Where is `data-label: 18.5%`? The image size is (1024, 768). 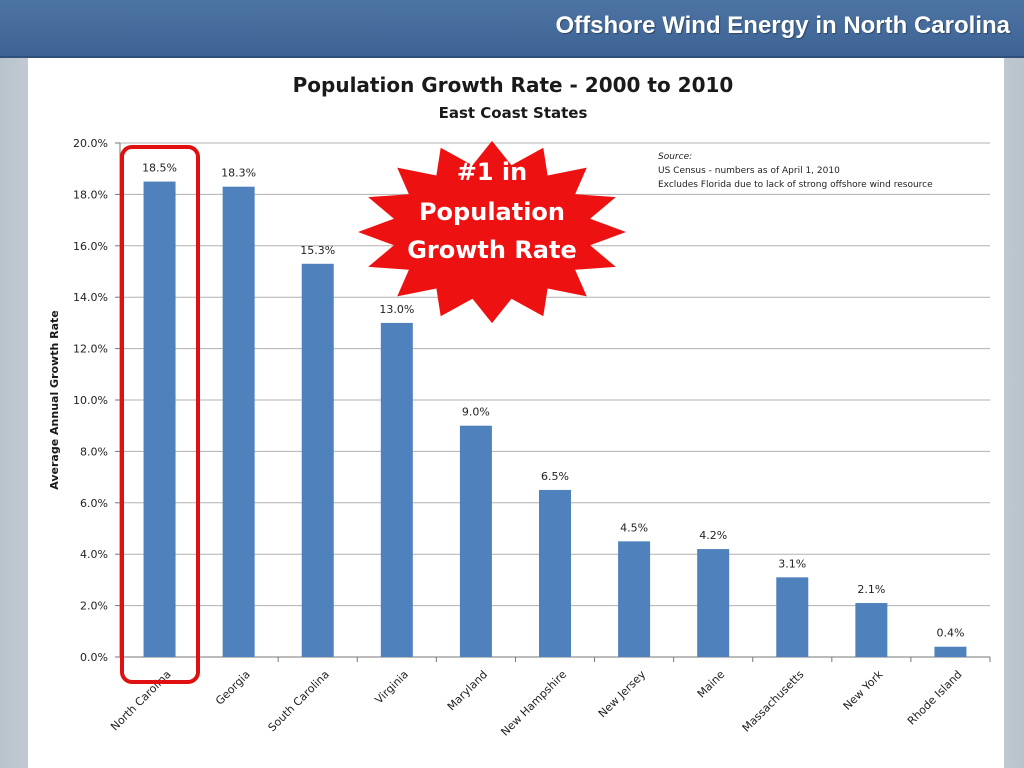 data-label: 18.5% is located at coordinates (159, 168).